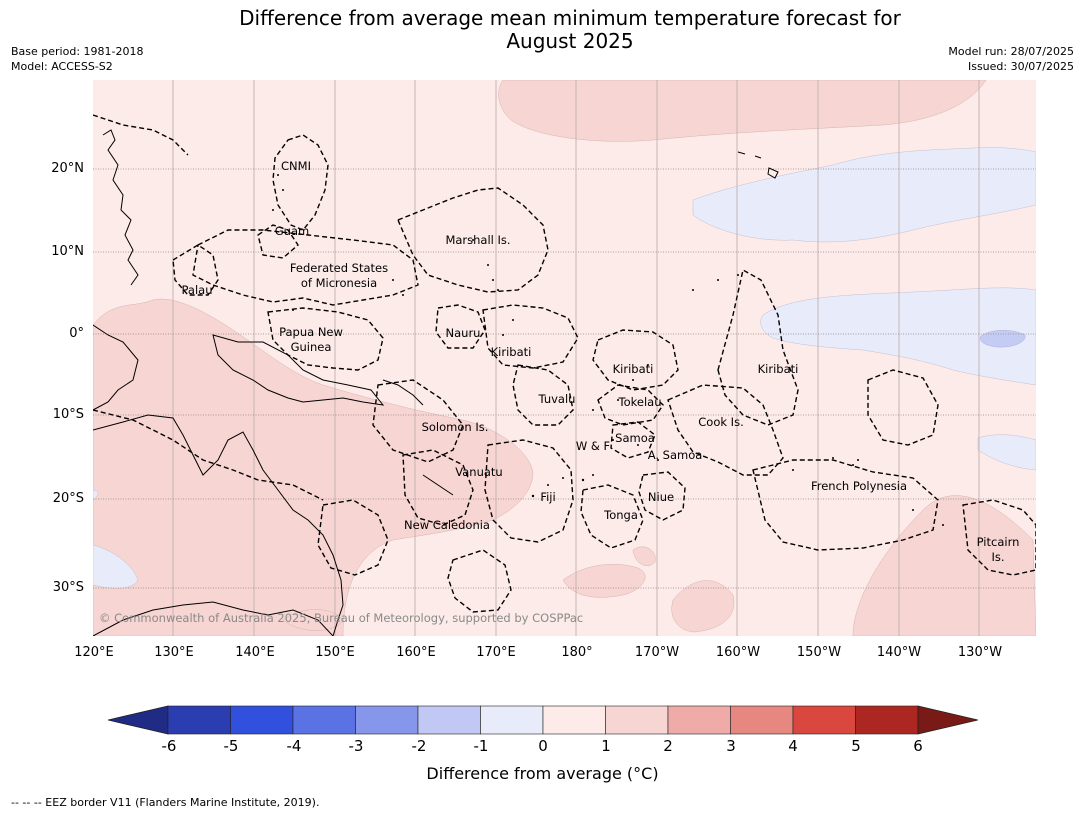 This screenshot has height=816, width=1085. I want to click on label-kiribati-central: Kiribati, so click(633, 369).